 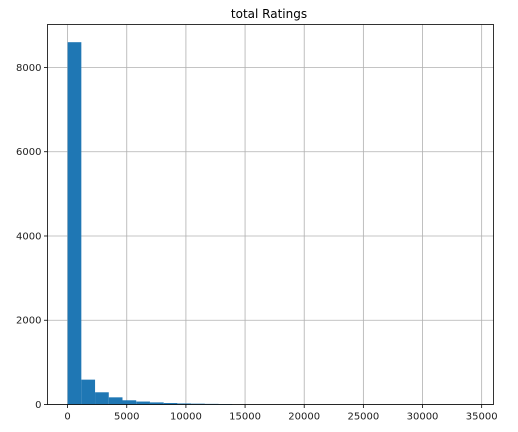 I want to click on x-tick-label: 30000, so click(x=423, y=417).